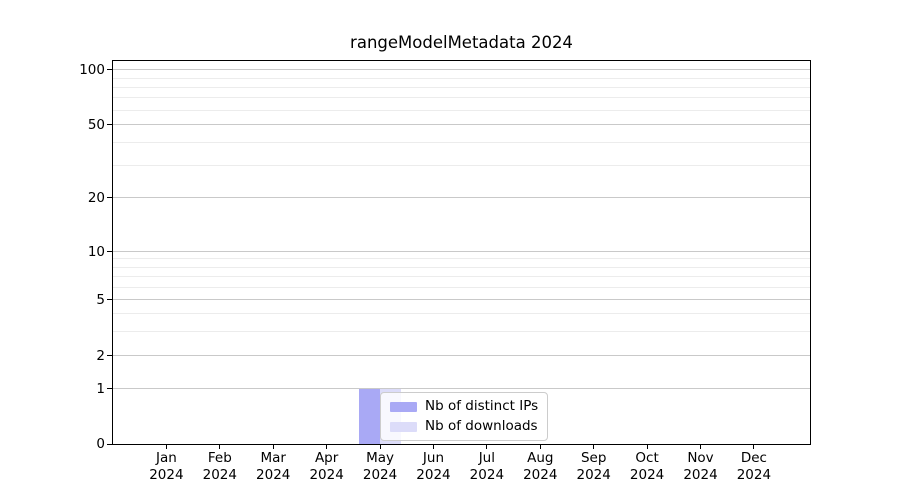 The height and width of the screenshot is (500, 900). What do you see at coordinates (273, 458) in the screenshot?
I see `x-tick-label-month: Mar` at bounding box center [273, 458].